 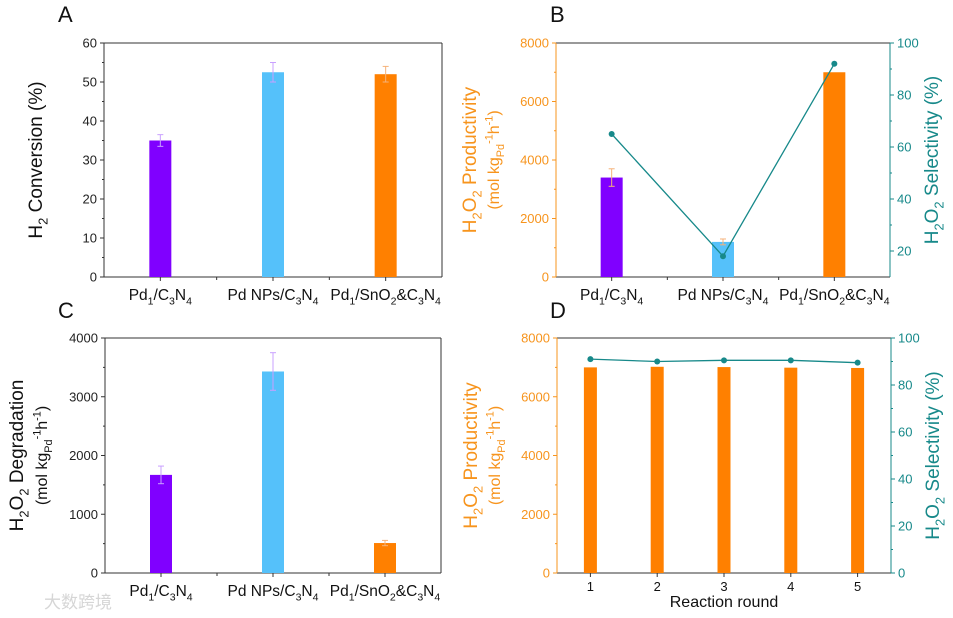 What do you see at coordinates (534, 101) in the screenshot?
I see `y-tick-label: 6000` at bounding box center [534, 101].